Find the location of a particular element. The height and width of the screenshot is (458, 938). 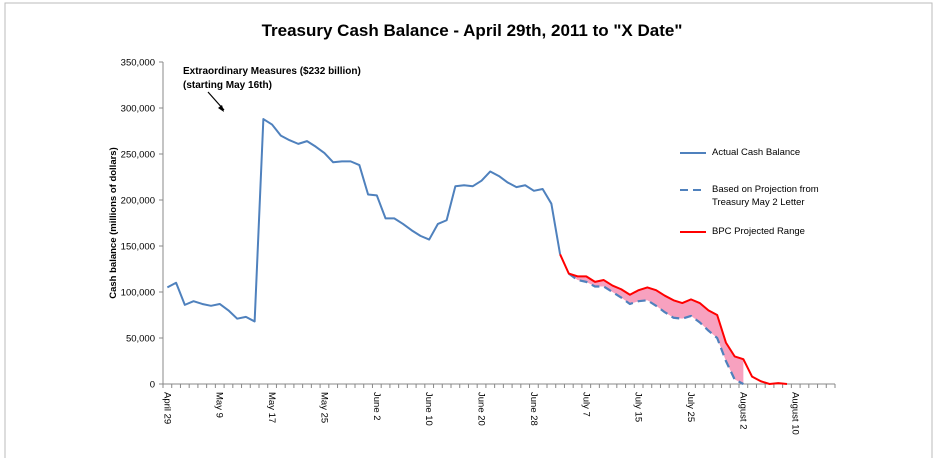

legend-label: Actual Cash Balance is located at coordinates (756, 152).